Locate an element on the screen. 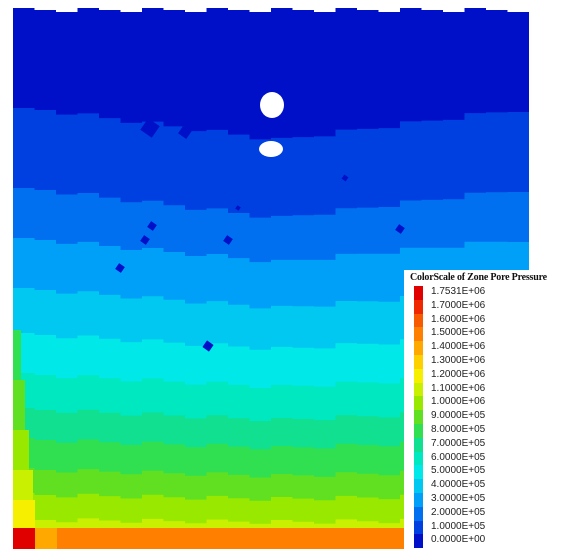 The width and height of the screenshot is (572, 549). legend-label: 1.0000E+06 is located at coordinates (458, 402).